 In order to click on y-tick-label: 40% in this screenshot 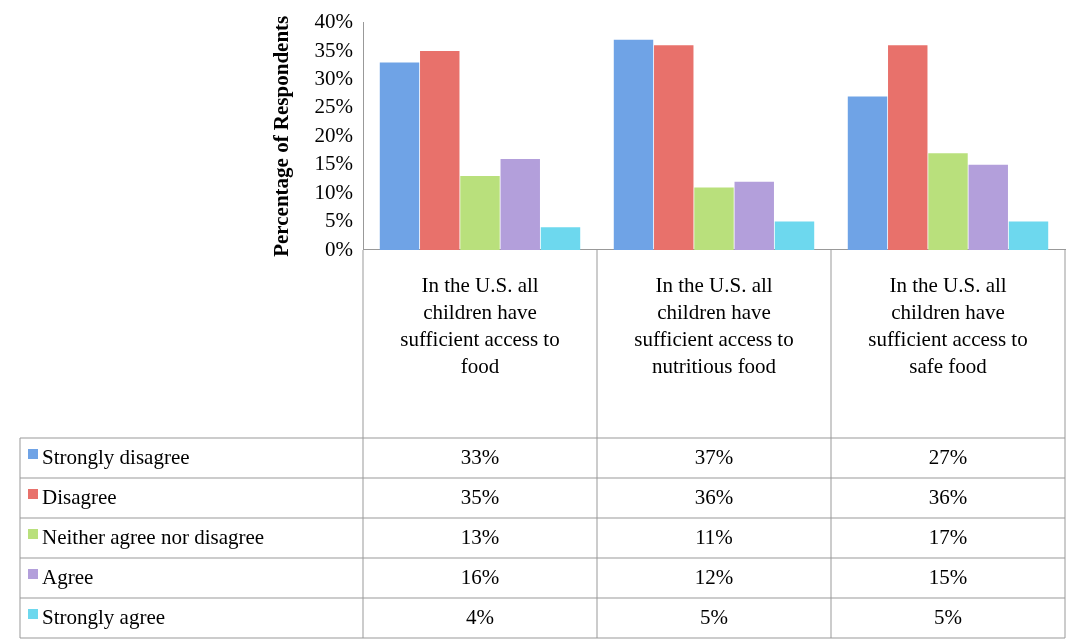, I will do `click(333, 21)`.